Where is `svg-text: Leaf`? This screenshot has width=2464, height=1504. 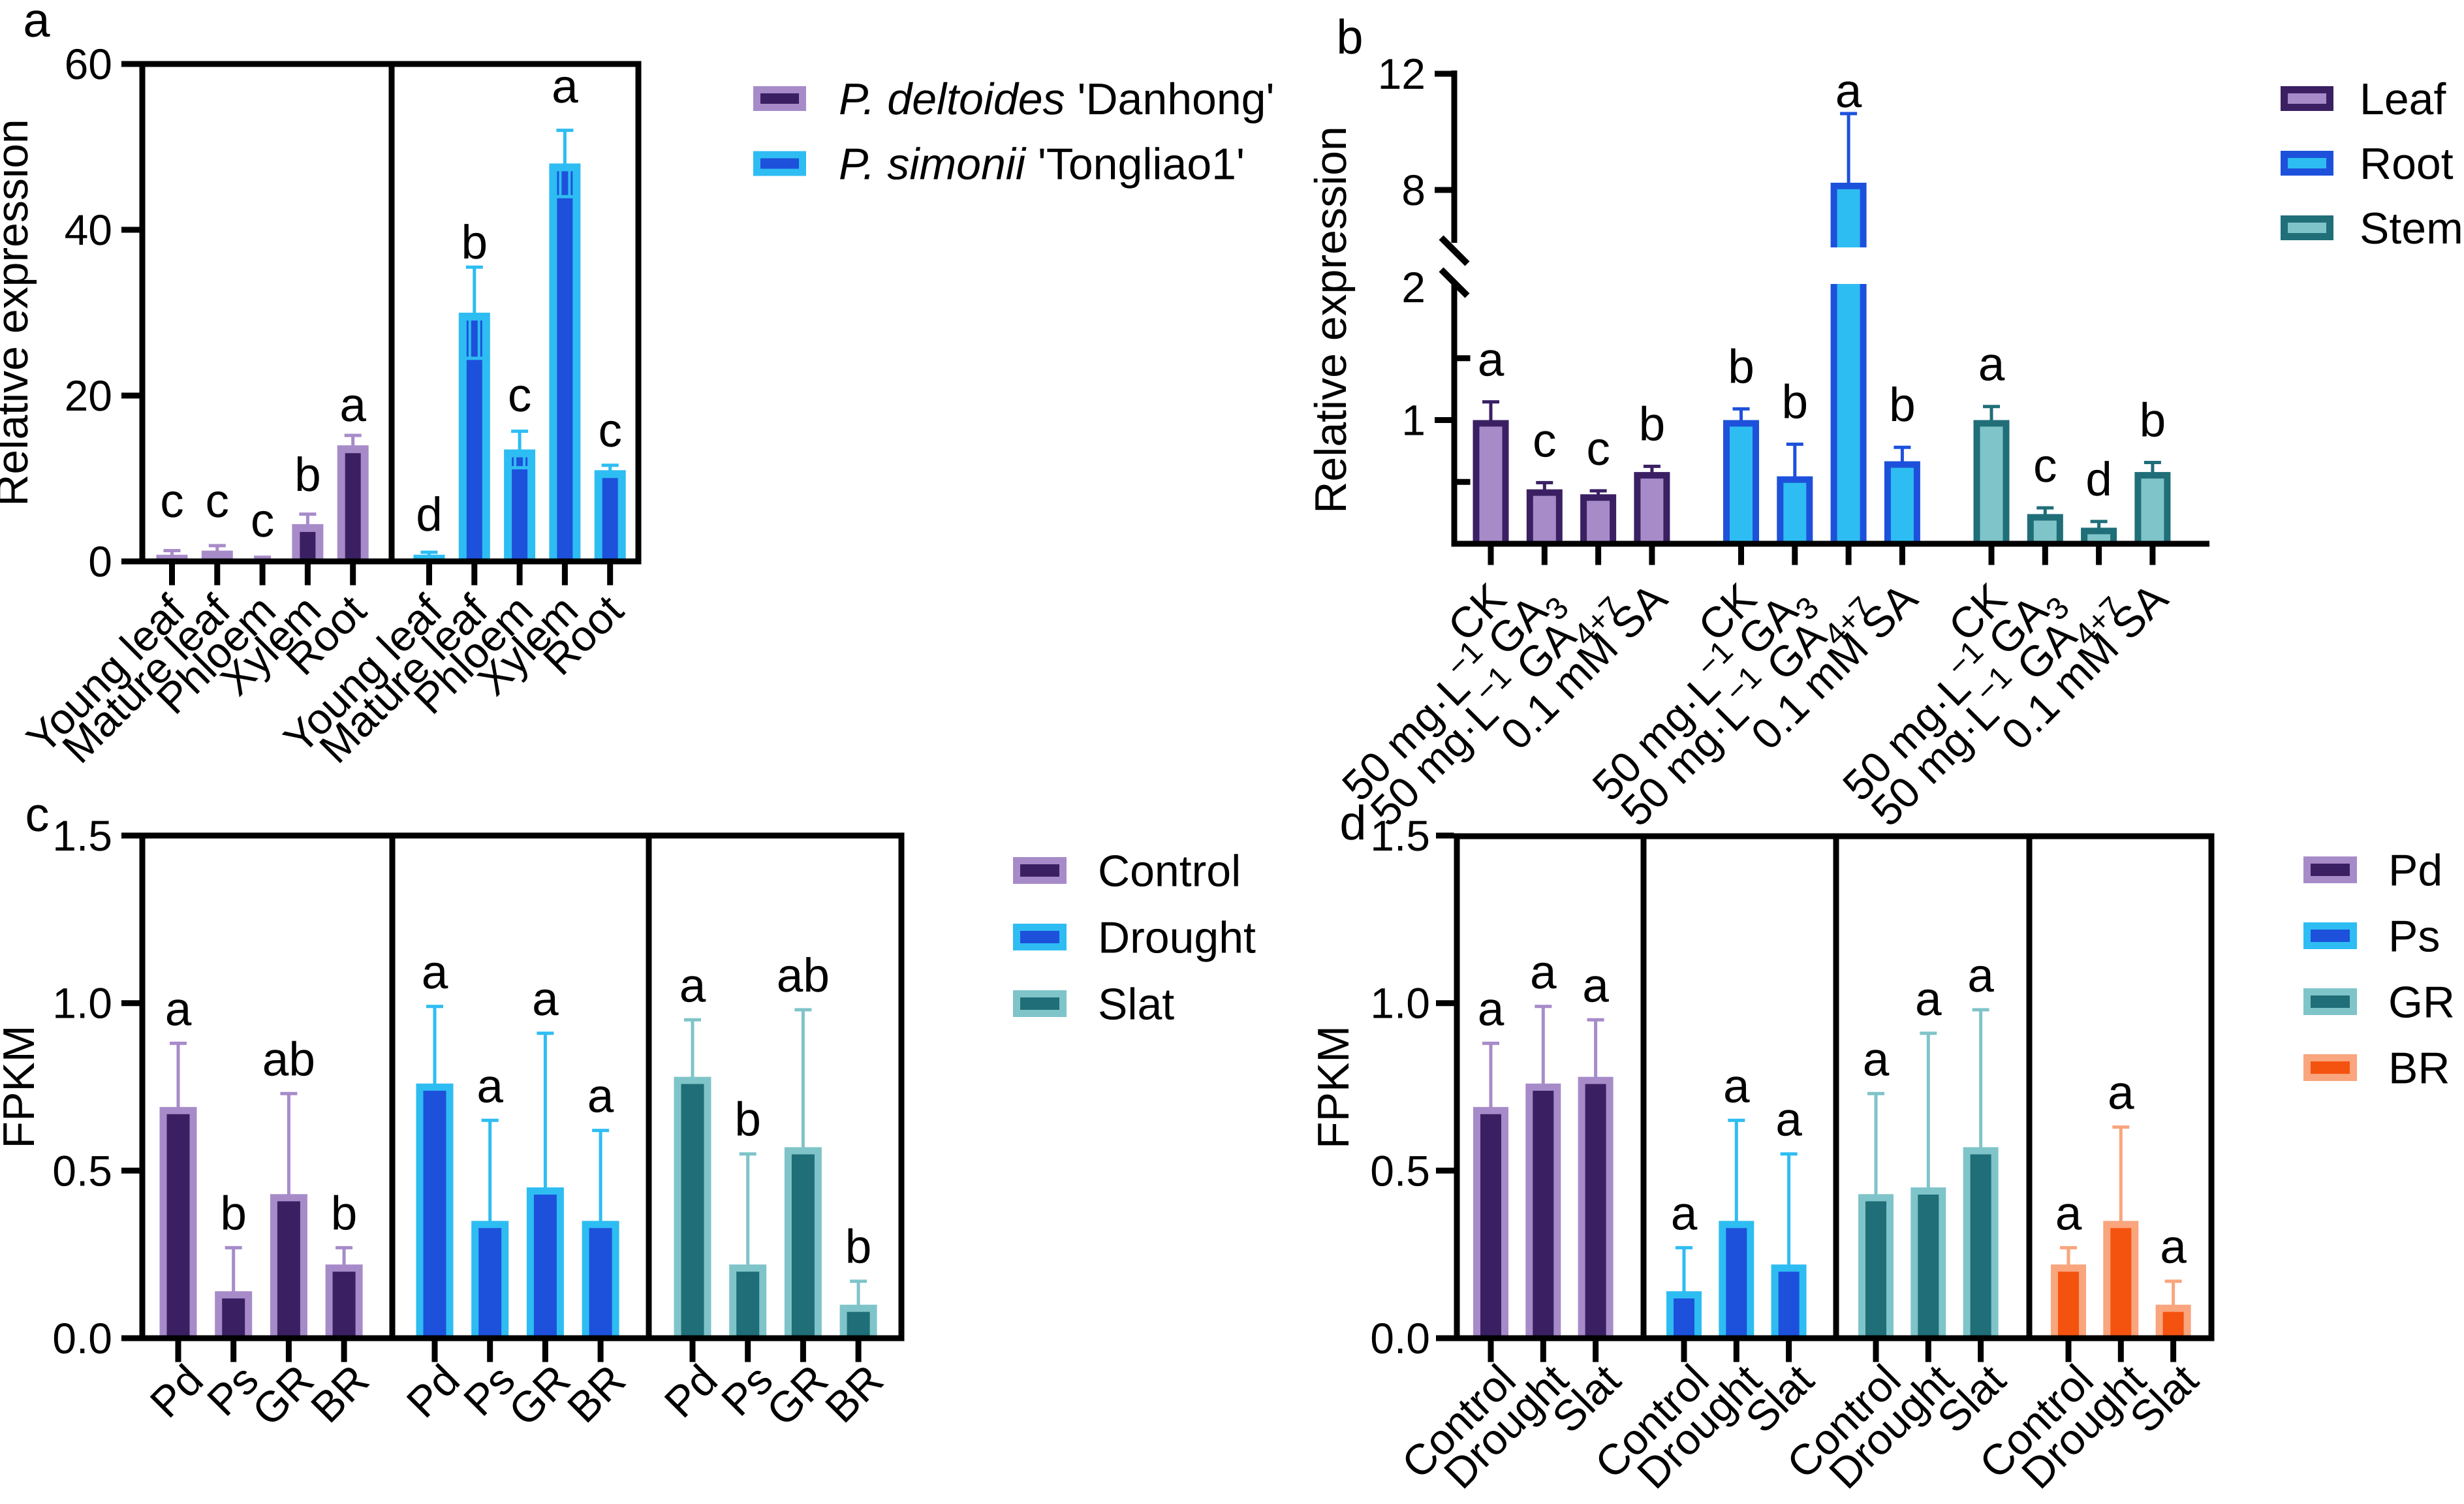 svg-text: Leaf is located at coordinates (2403, 99).